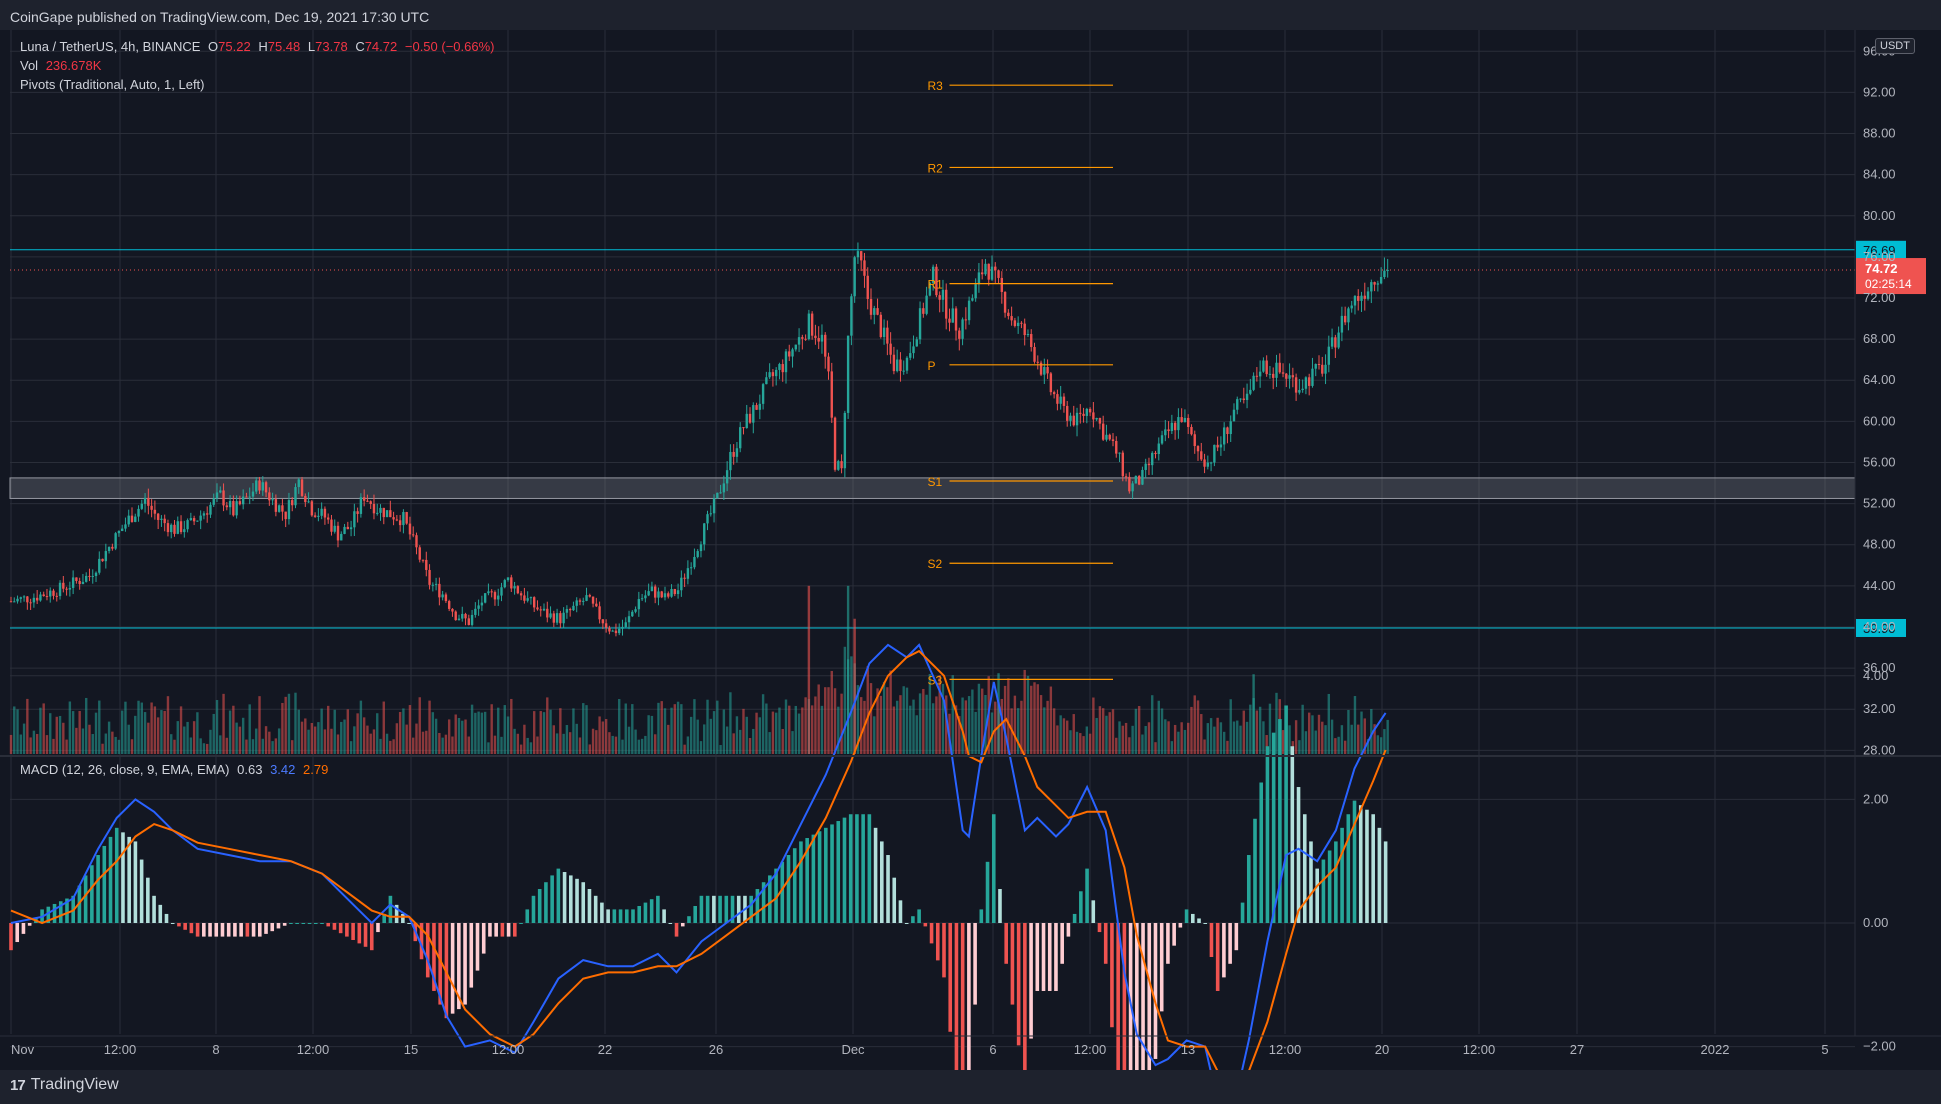 Image resolution: width=1941 pixels, height=1104 pixels. Describe the element at coordinates (716, 1049) in the screenshot. I see `time-tick-label: 26` at that location.